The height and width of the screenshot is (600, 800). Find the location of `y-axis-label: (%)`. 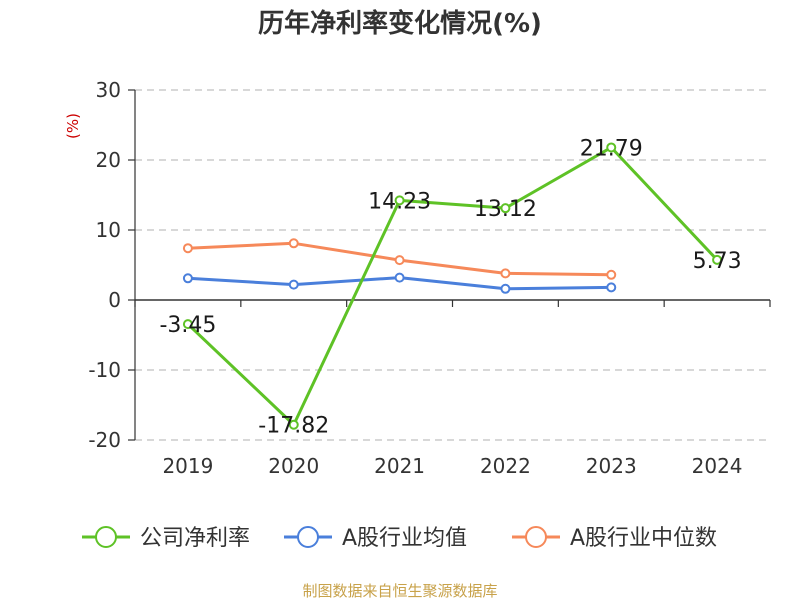

y-axis-label: (%) is located at coordinates (73, 126).